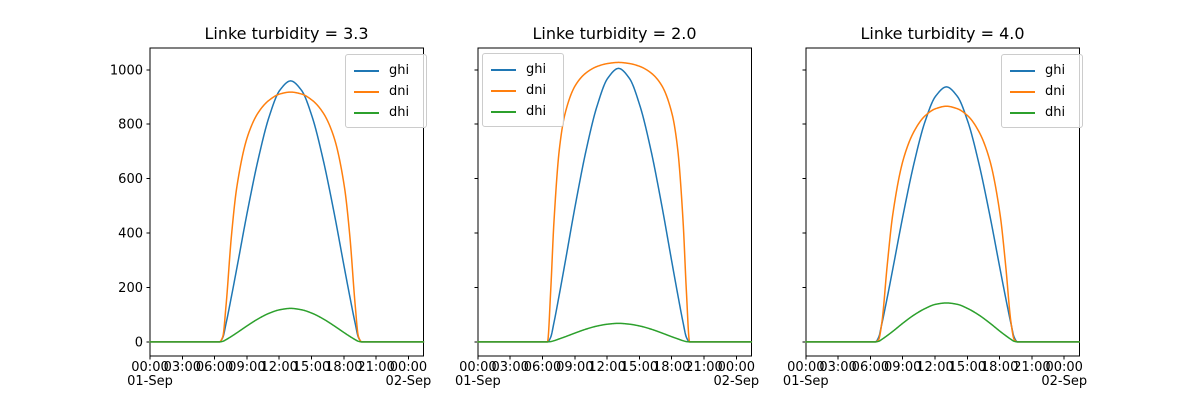 Image resolution: width=1200 pixels, height=400 pixels. Describe the element at coordinates (130, 288) in the screenshot. I see `y-tick-label: 200` at that location.